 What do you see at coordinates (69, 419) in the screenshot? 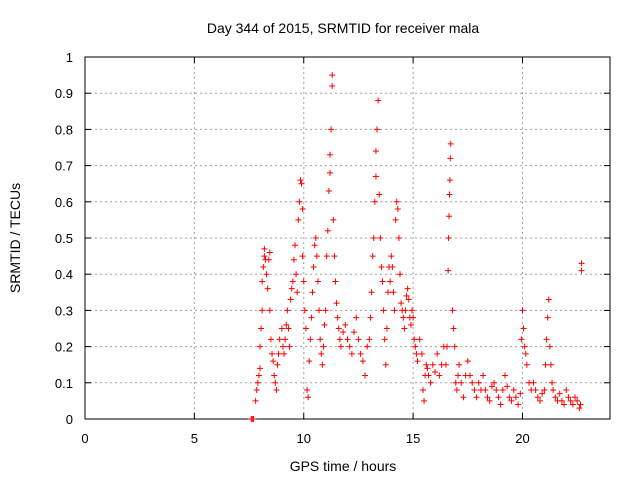
I see `y-tick-label: 0` at bounding box center [69, 419].